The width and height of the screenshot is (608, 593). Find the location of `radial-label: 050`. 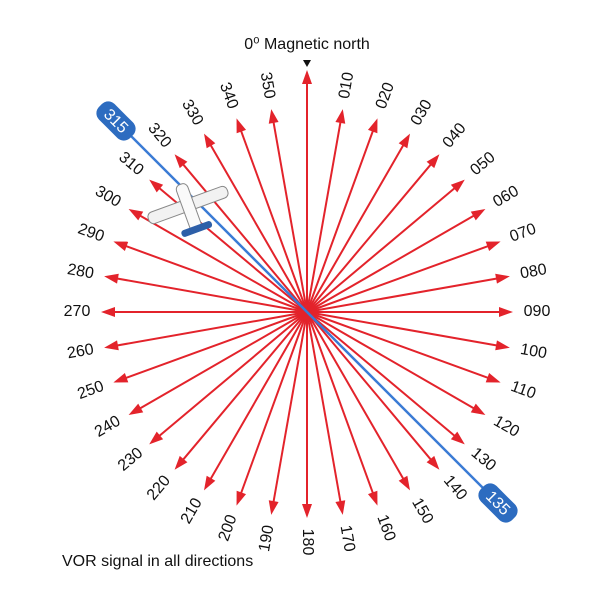

radial-label: 050 is located at coordinates (482, 164).